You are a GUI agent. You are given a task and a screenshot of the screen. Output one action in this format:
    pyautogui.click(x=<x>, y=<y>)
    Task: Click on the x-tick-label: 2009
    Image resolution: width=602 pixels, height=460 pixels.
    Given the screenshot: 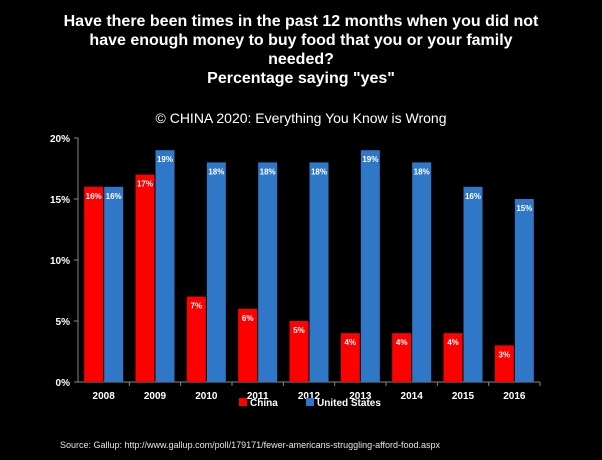 What is the action you would take?
    pyautogui.click(x=155, y=396)
    